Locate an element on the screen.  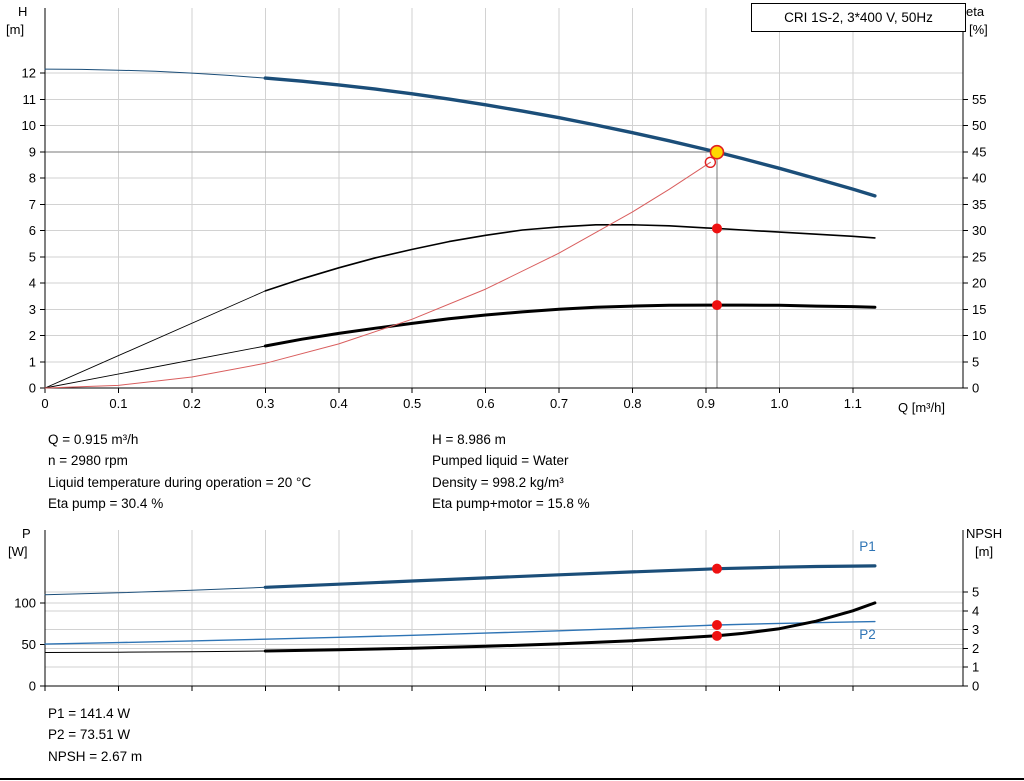
y-left-tick-label: 3 is located at coordinates (32, 309).